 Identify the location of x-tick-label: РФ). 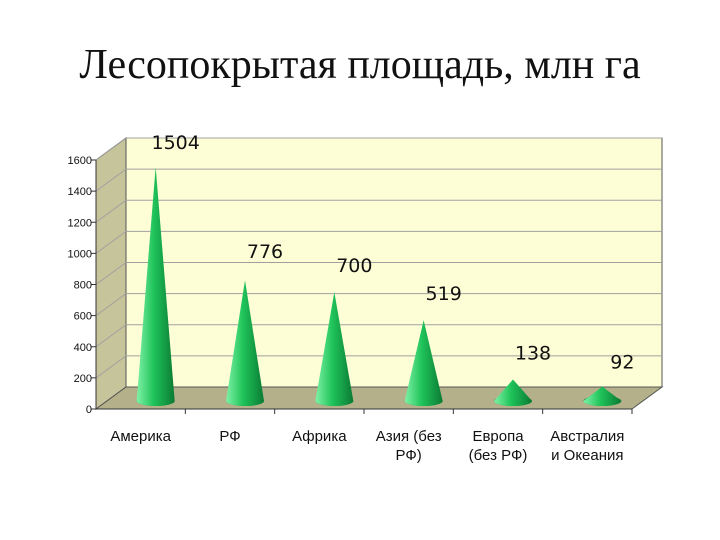
(409, 455).